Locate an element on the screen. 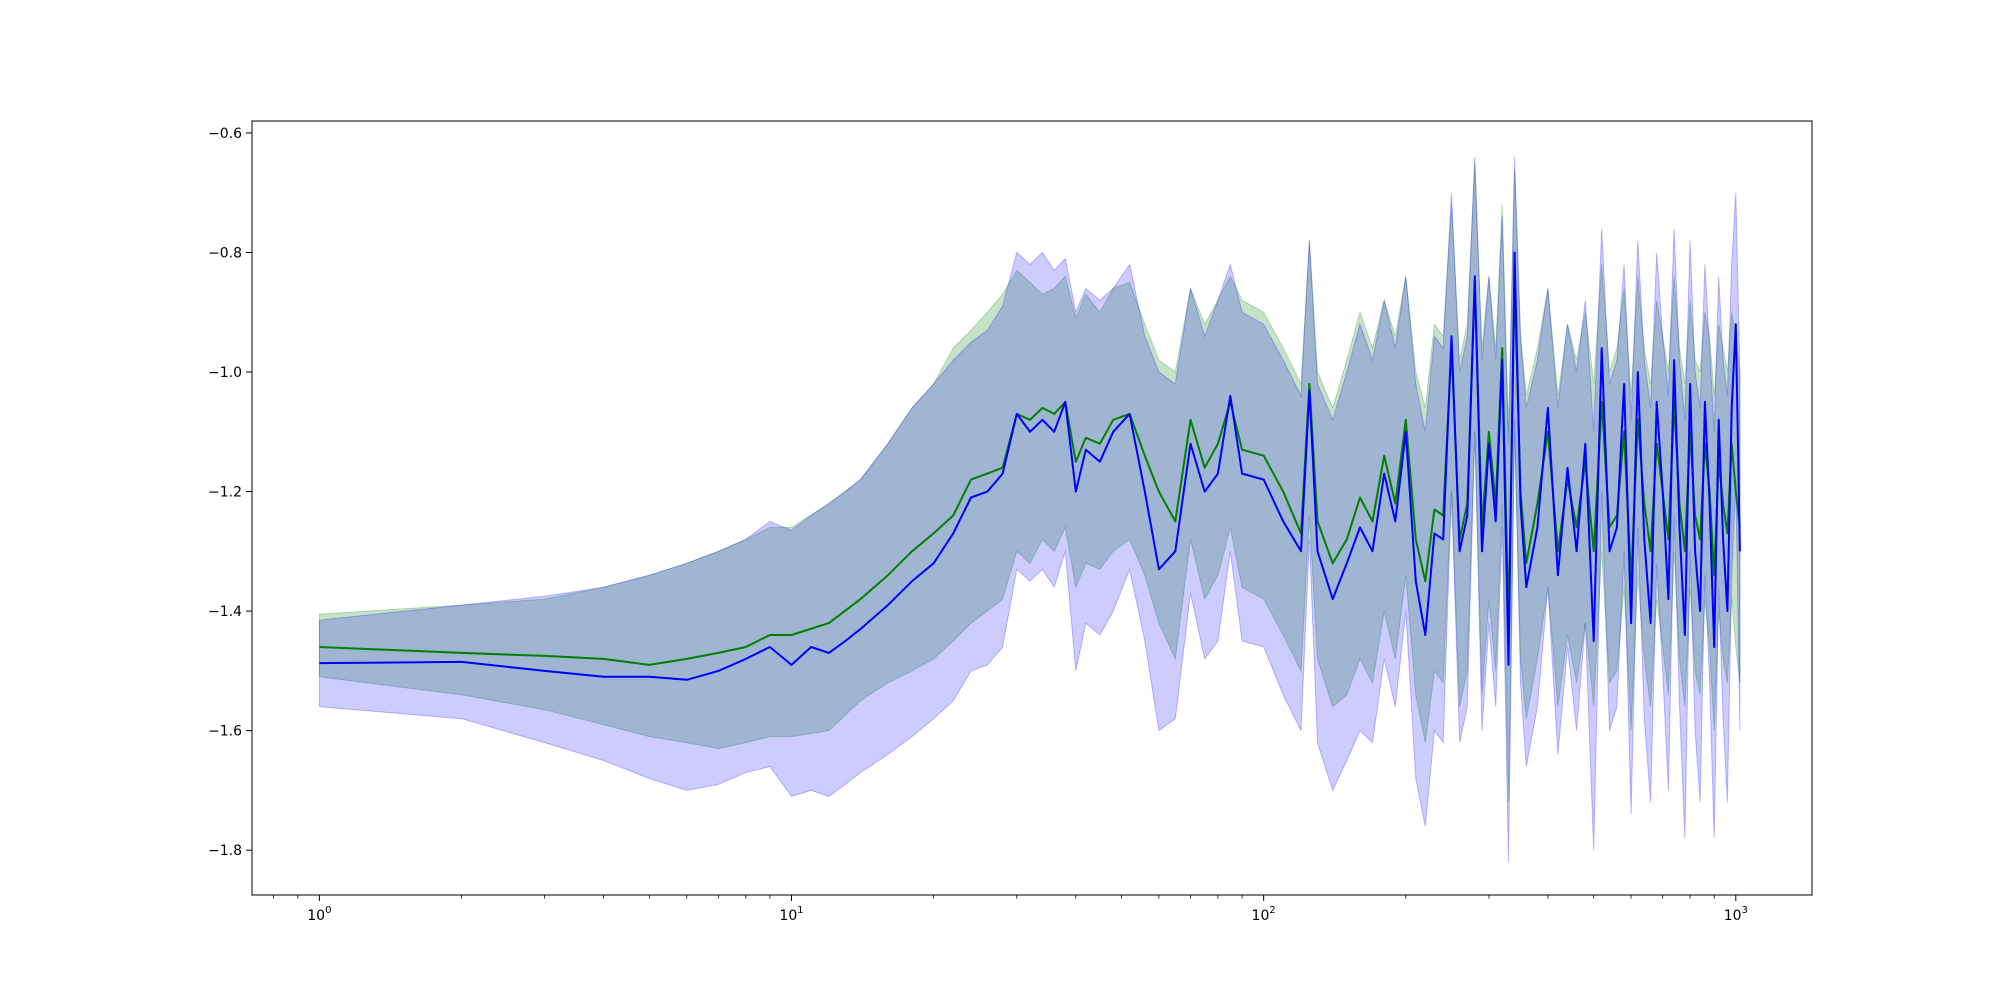 This screenshot has width=2000, height=1000. y-tick-label: −1.6 is located at coordinates (225, 732).